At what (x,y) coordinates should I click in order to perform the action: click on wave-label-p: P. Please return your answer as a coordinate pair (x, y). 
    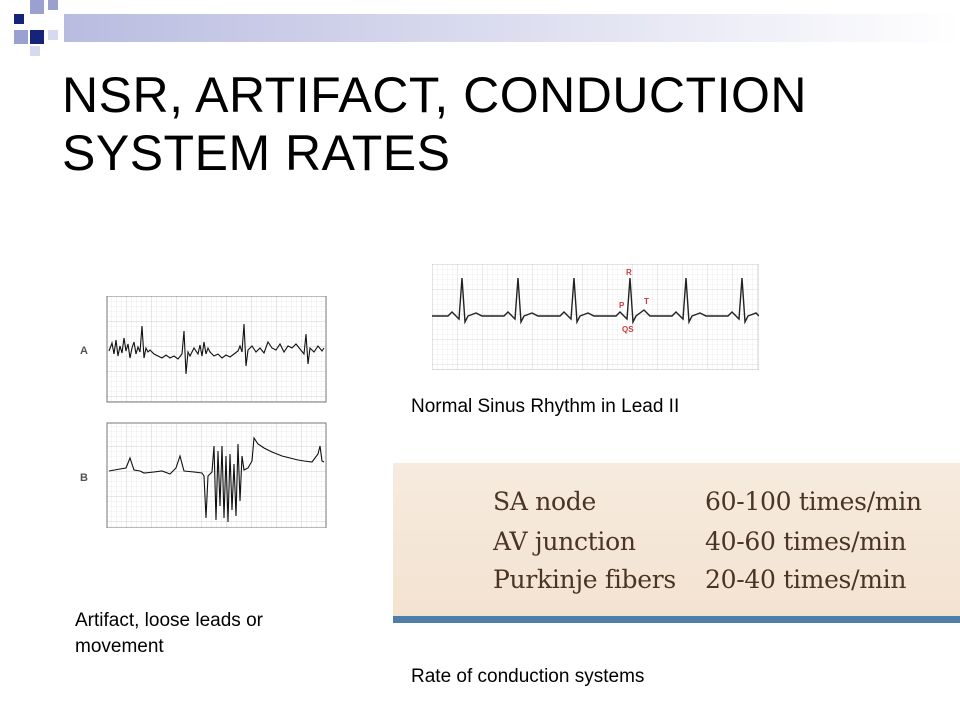
    Looking at the image, I should click on (622, 305).